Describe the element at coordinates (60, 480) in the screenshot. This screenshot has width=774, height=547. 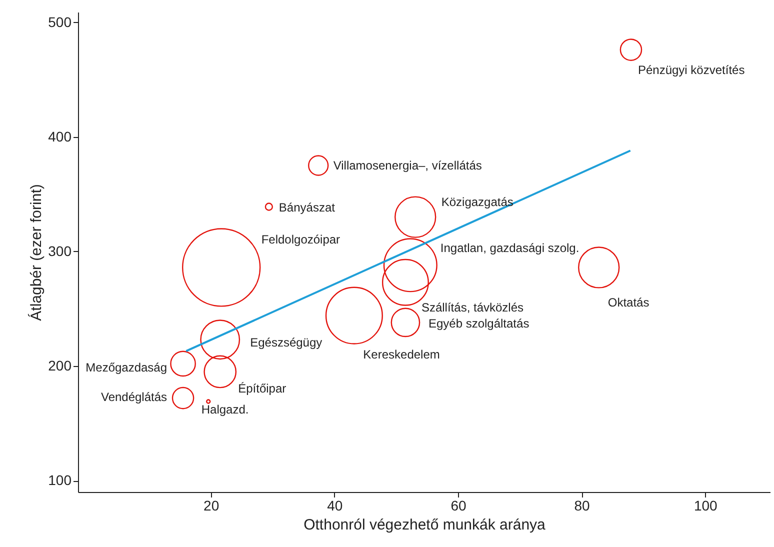
I see `y-tick-label: 100` at that location.